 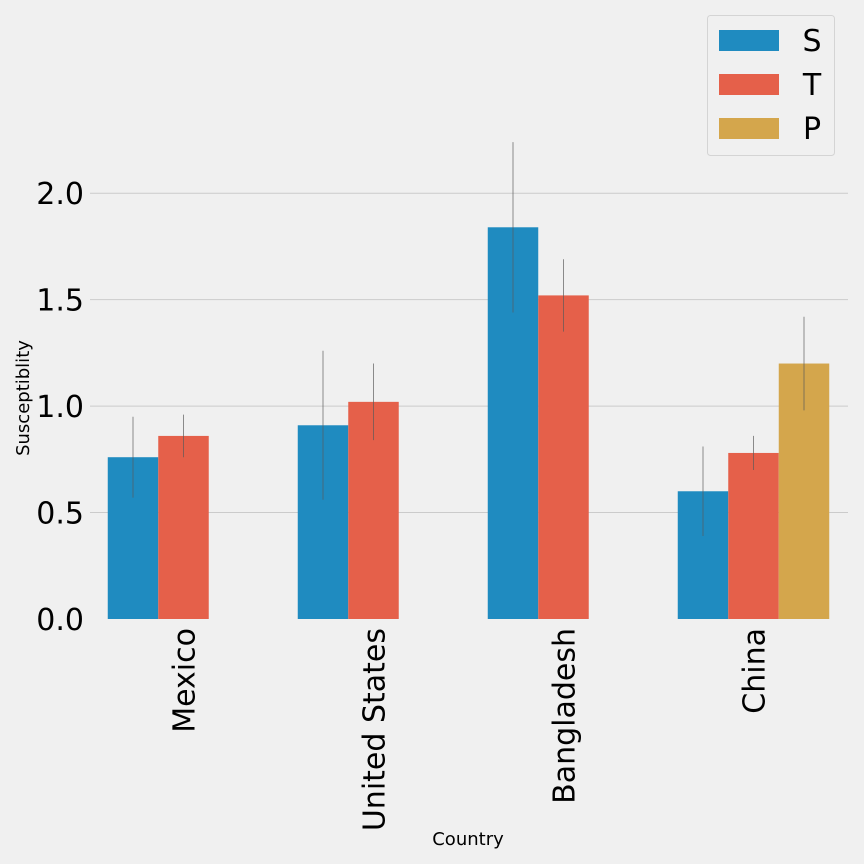 I want to click on legend-swatch-t, so click(x=749, y=84).